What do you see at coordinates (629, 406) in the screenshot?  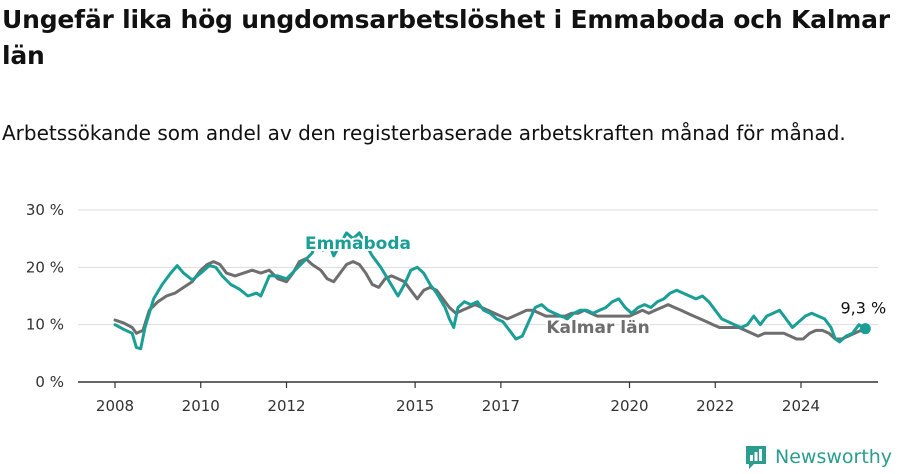 I see `x-tick-label: 2020` at bounding box center [629, 406].